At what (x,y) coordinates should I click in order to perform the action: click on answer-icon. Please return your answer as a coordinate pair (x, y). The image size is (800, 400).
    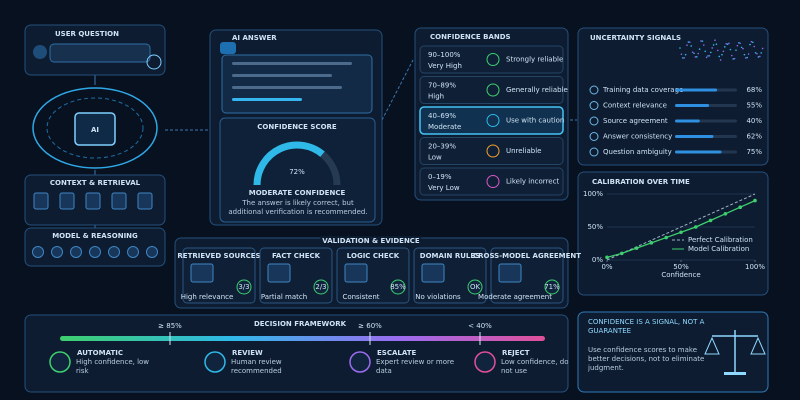
    Looking at the image, I should click on (228, 48).